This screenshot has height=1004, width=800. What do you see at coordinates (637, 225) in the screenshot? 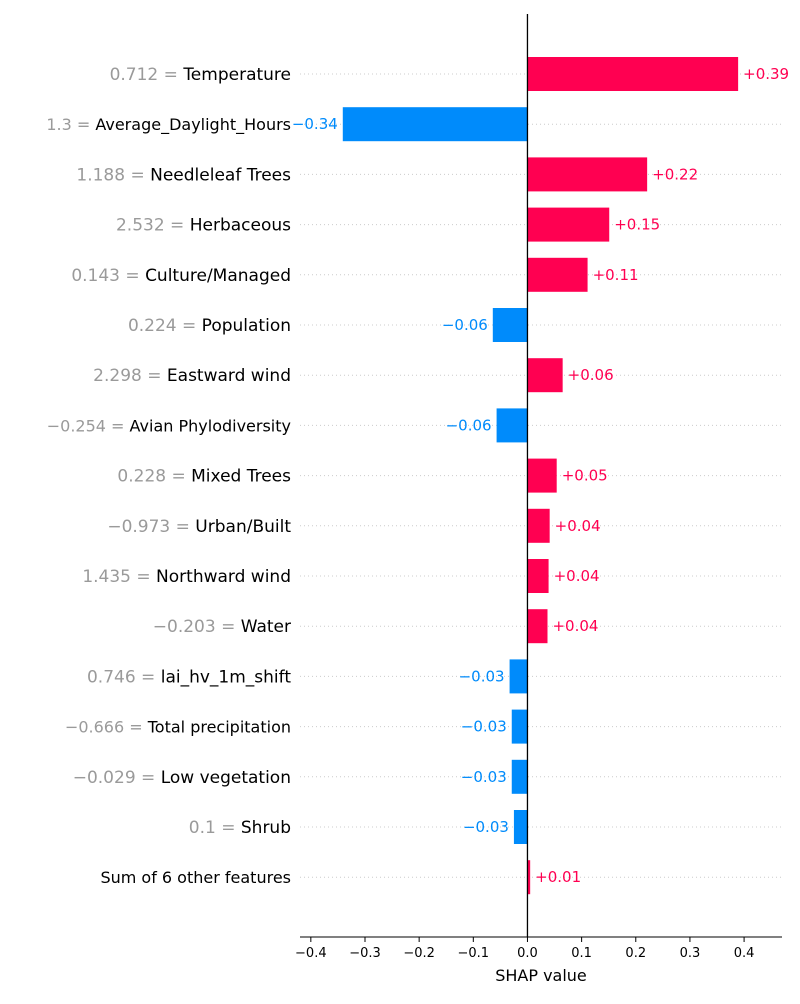
I see `data-label: +0.15` at bounding box center [637, 225].